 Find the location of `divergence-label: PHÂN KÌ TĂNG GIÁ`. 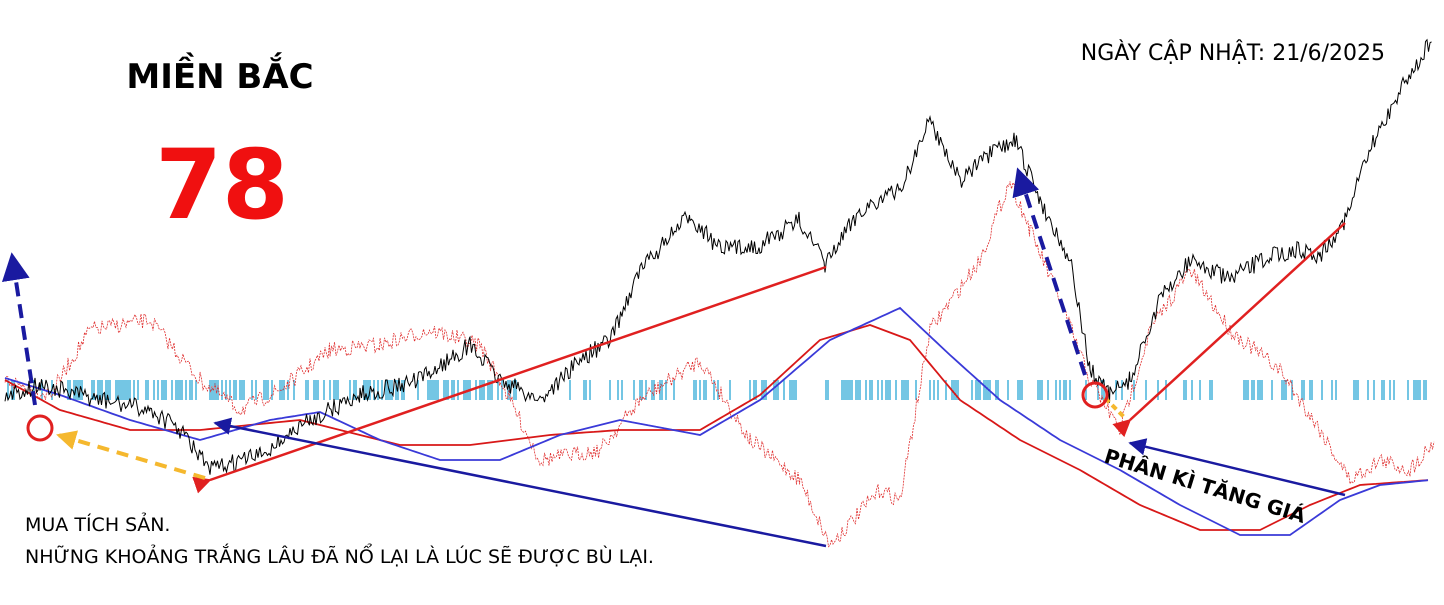

divergence-label: PHÂN KÌ TĂNG GIÁ is located at coordinates (1205, 486).